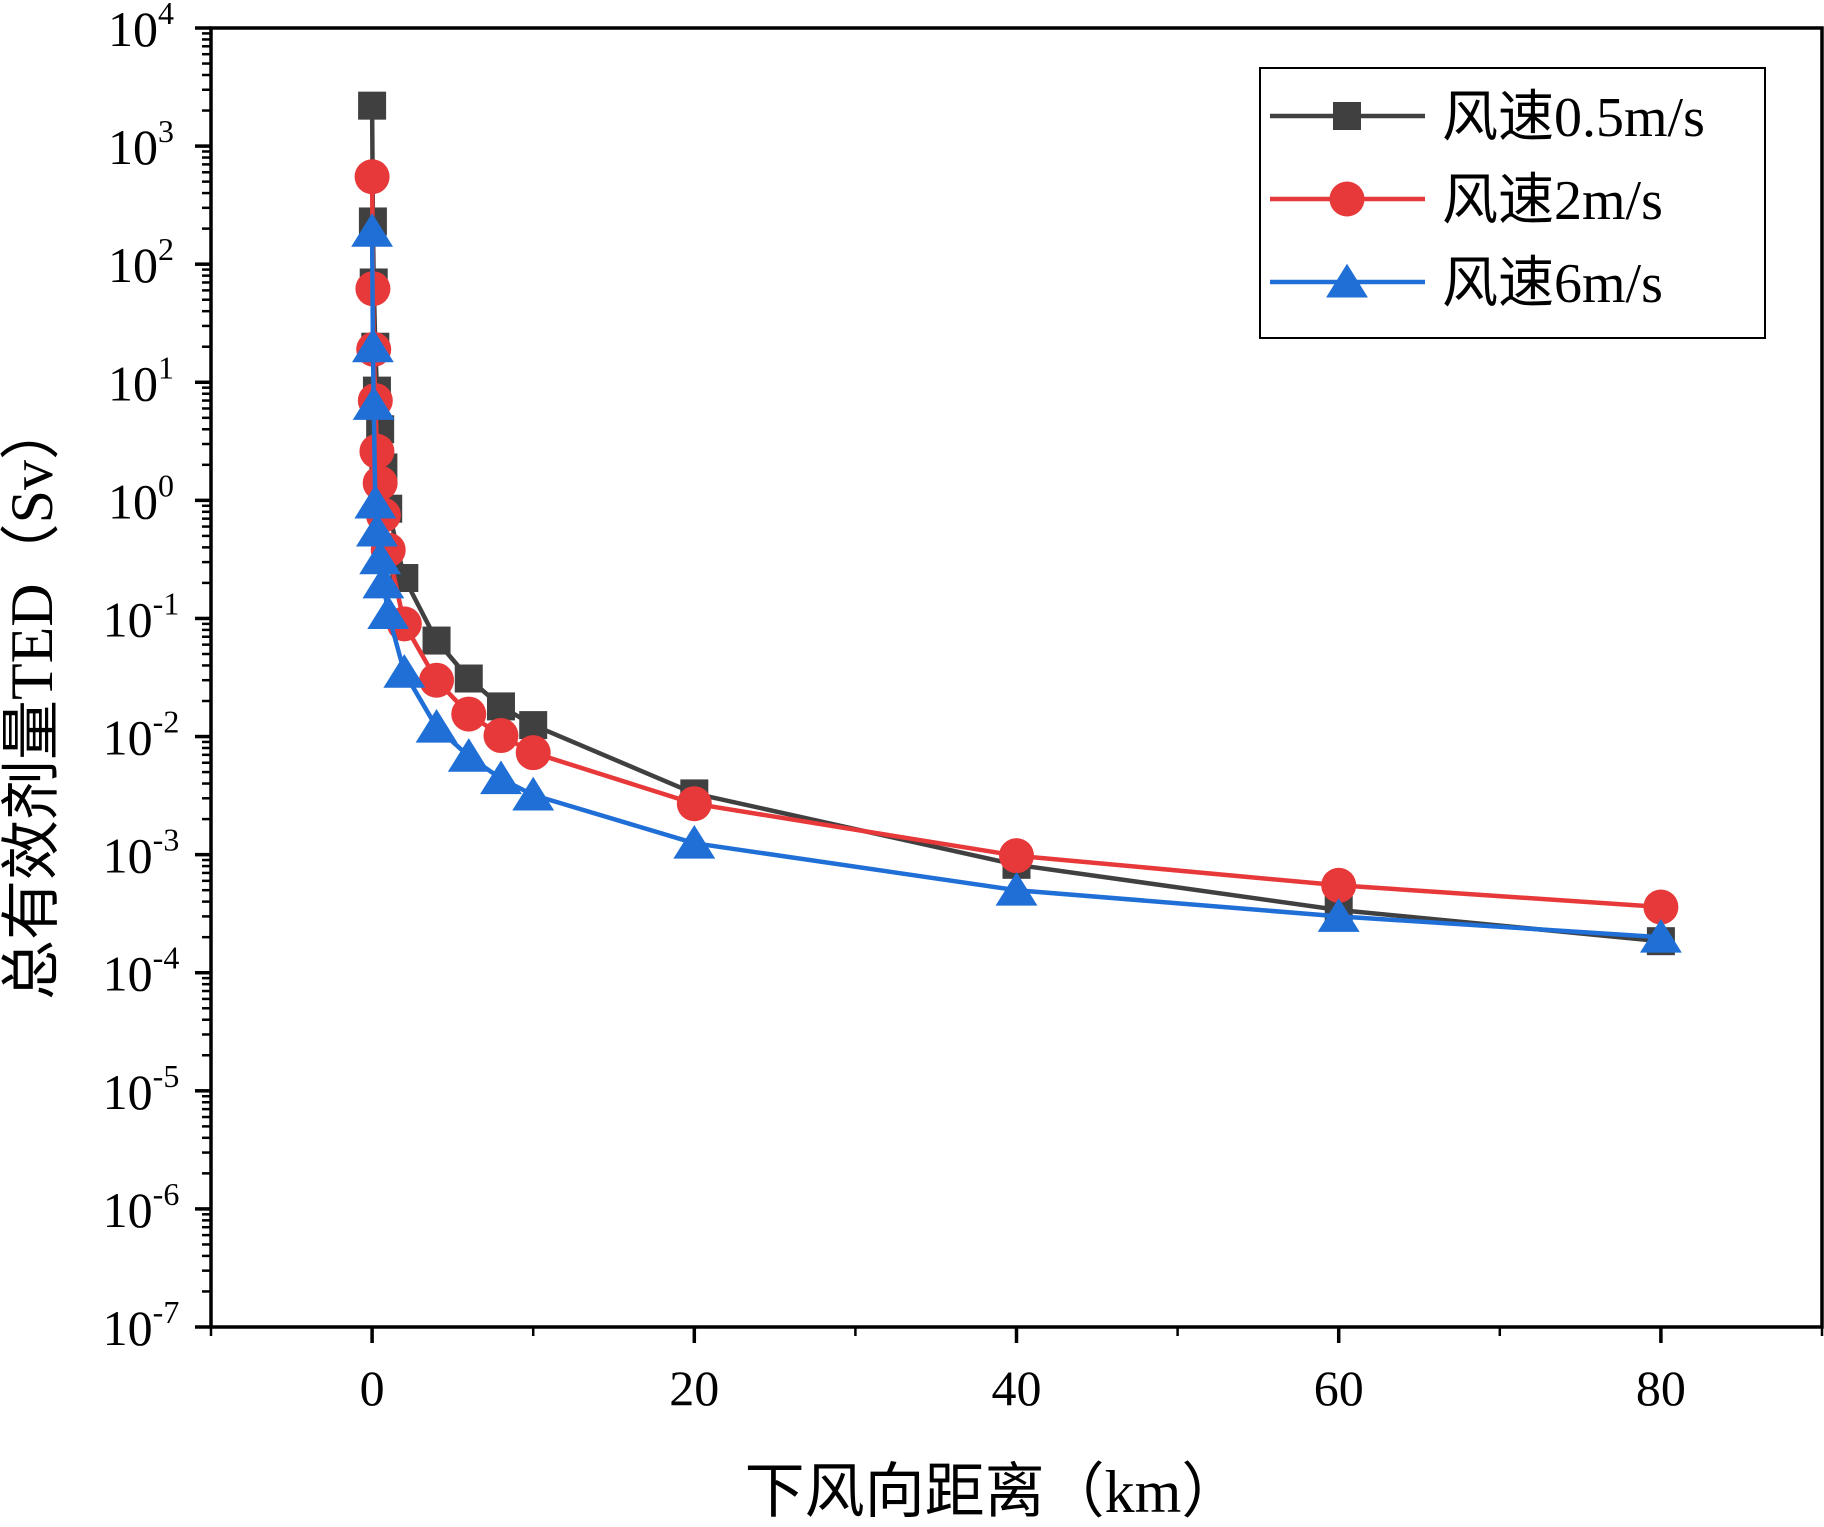 The height and width of the screenshot is (1527, 1824). I want to click on y-tick-label: 10³, so click(141, 144).